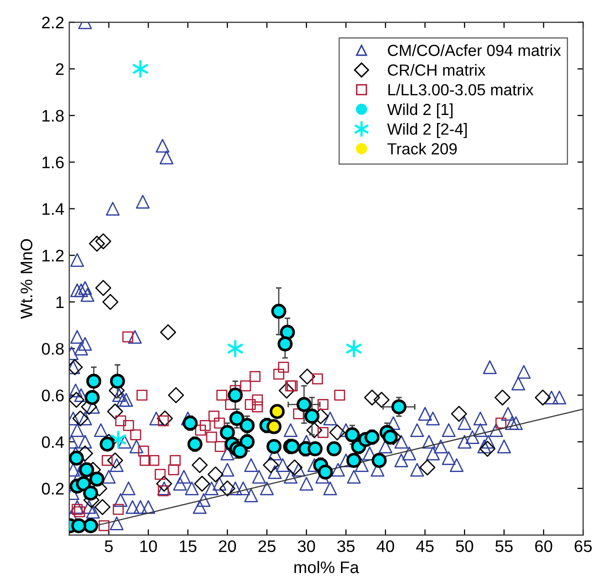  What do you see at coordinates (437, 70) in the screenshot?
I see `legend-label: CR/CH matrix` at bounding box center [437, 70].